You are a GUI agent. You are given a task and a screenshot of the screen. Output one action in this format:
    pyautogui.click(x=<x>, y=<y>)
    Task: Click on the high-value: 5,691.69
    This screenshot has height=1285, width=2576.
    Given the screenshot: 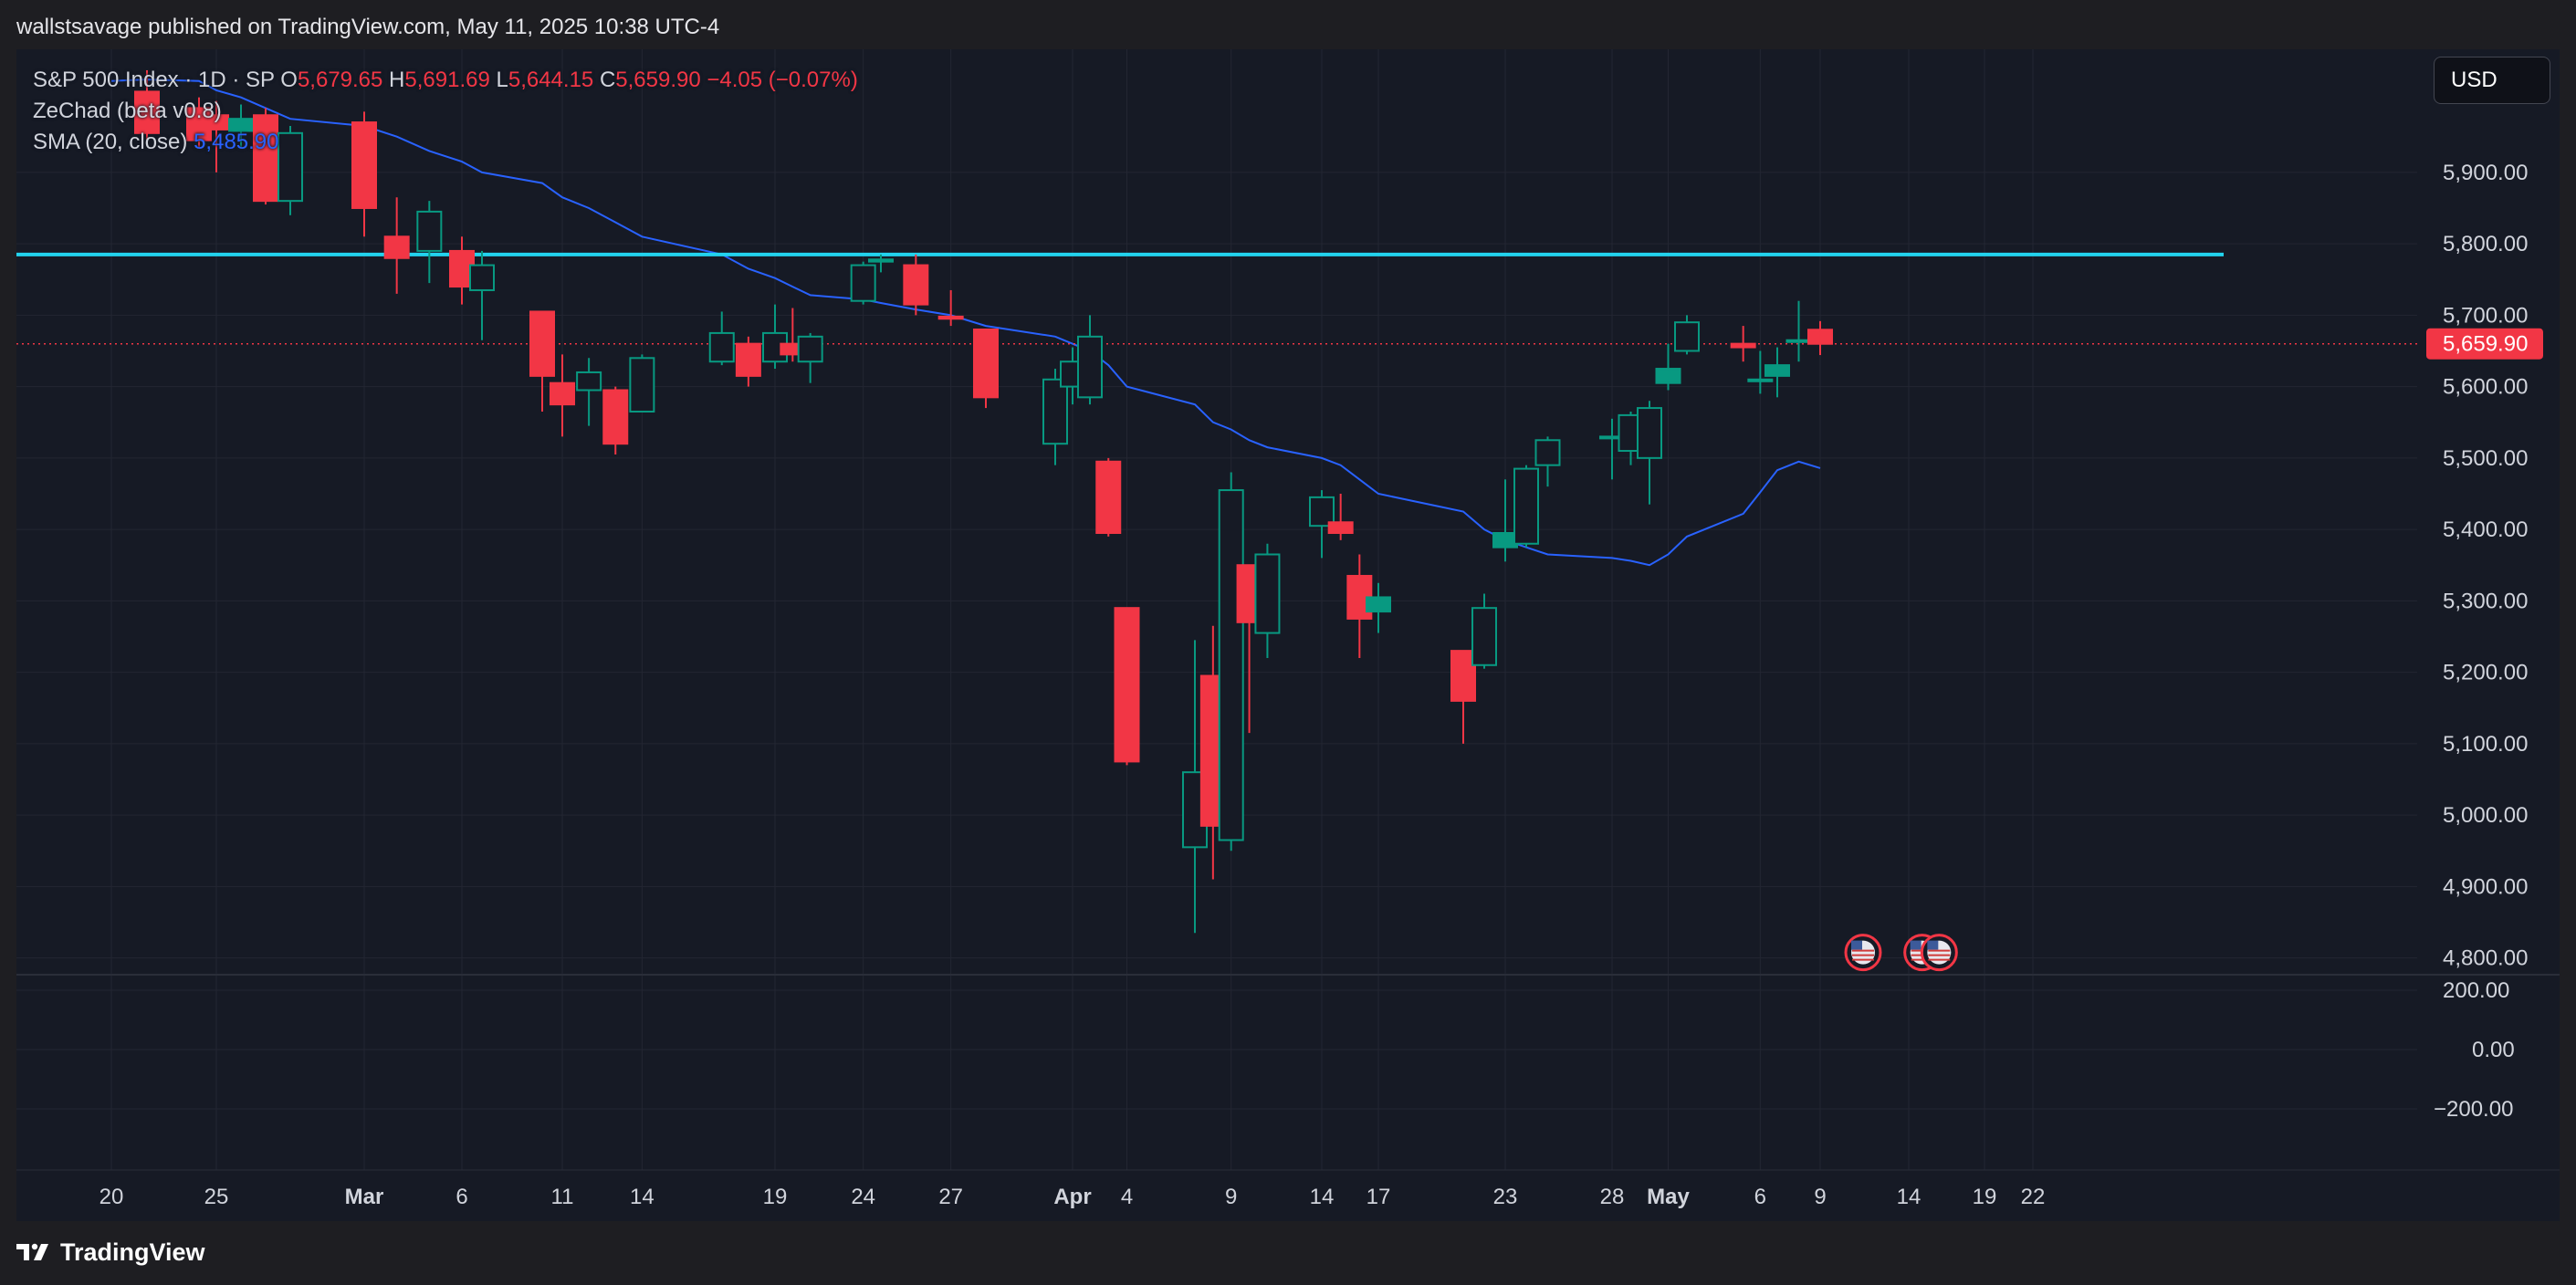 What is the action you would take?
    pyautogui.click(x=447, y=80)
    